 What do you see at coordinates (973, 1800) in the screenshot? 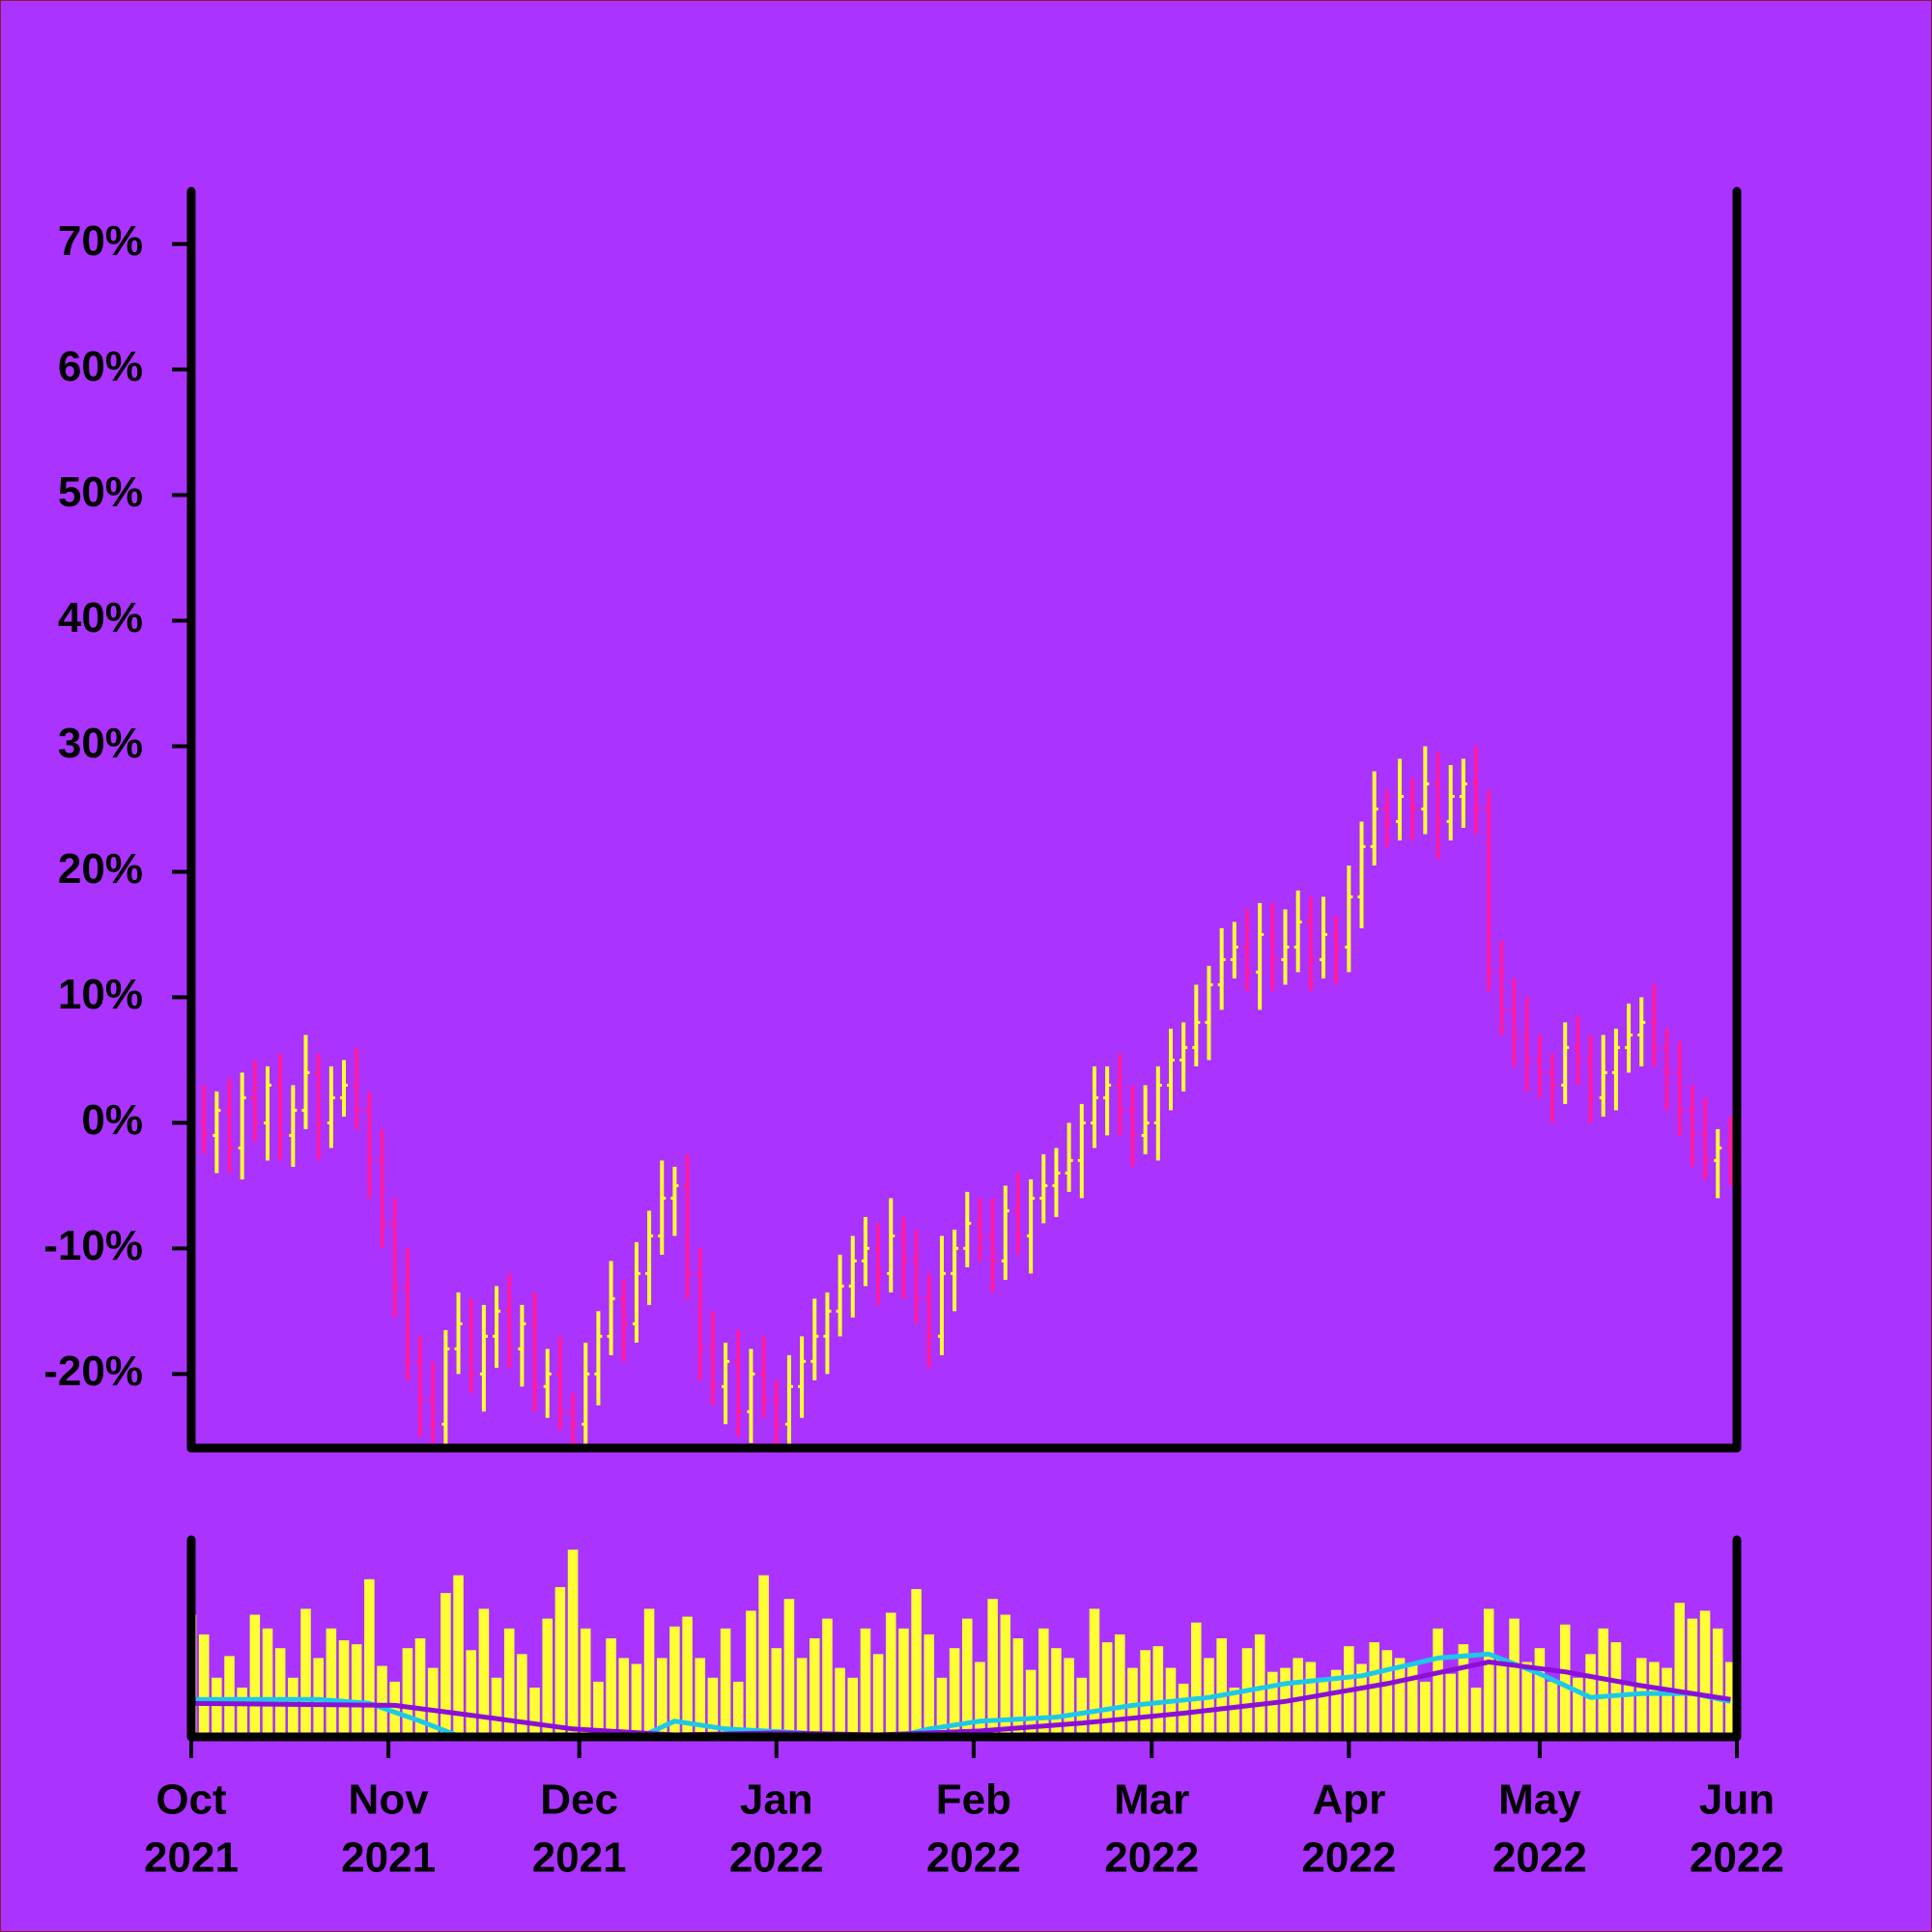
I see `x-tick-label: Feb` at bounding box center [973, 1800].